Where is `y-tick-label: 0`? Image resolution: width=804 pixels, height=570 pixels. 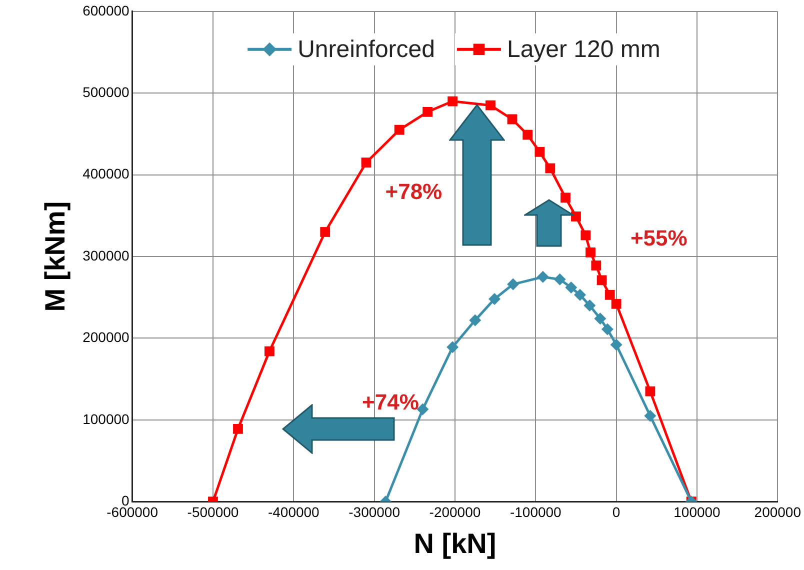
y-tick-label: 0 is located at coordinates (126, 500).